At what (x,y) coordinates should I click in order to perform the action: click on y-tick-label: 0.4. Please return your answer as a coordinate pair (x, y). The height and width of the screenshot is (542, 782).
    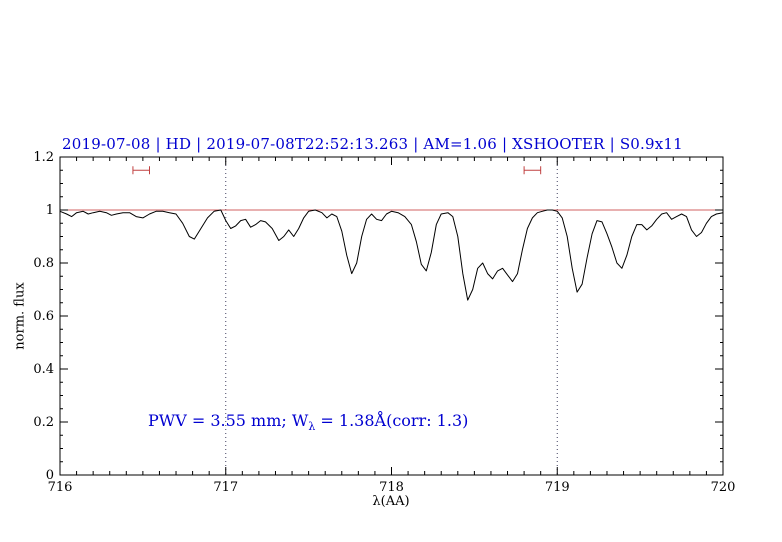
    Looking at the image, I should click on (43, 369).